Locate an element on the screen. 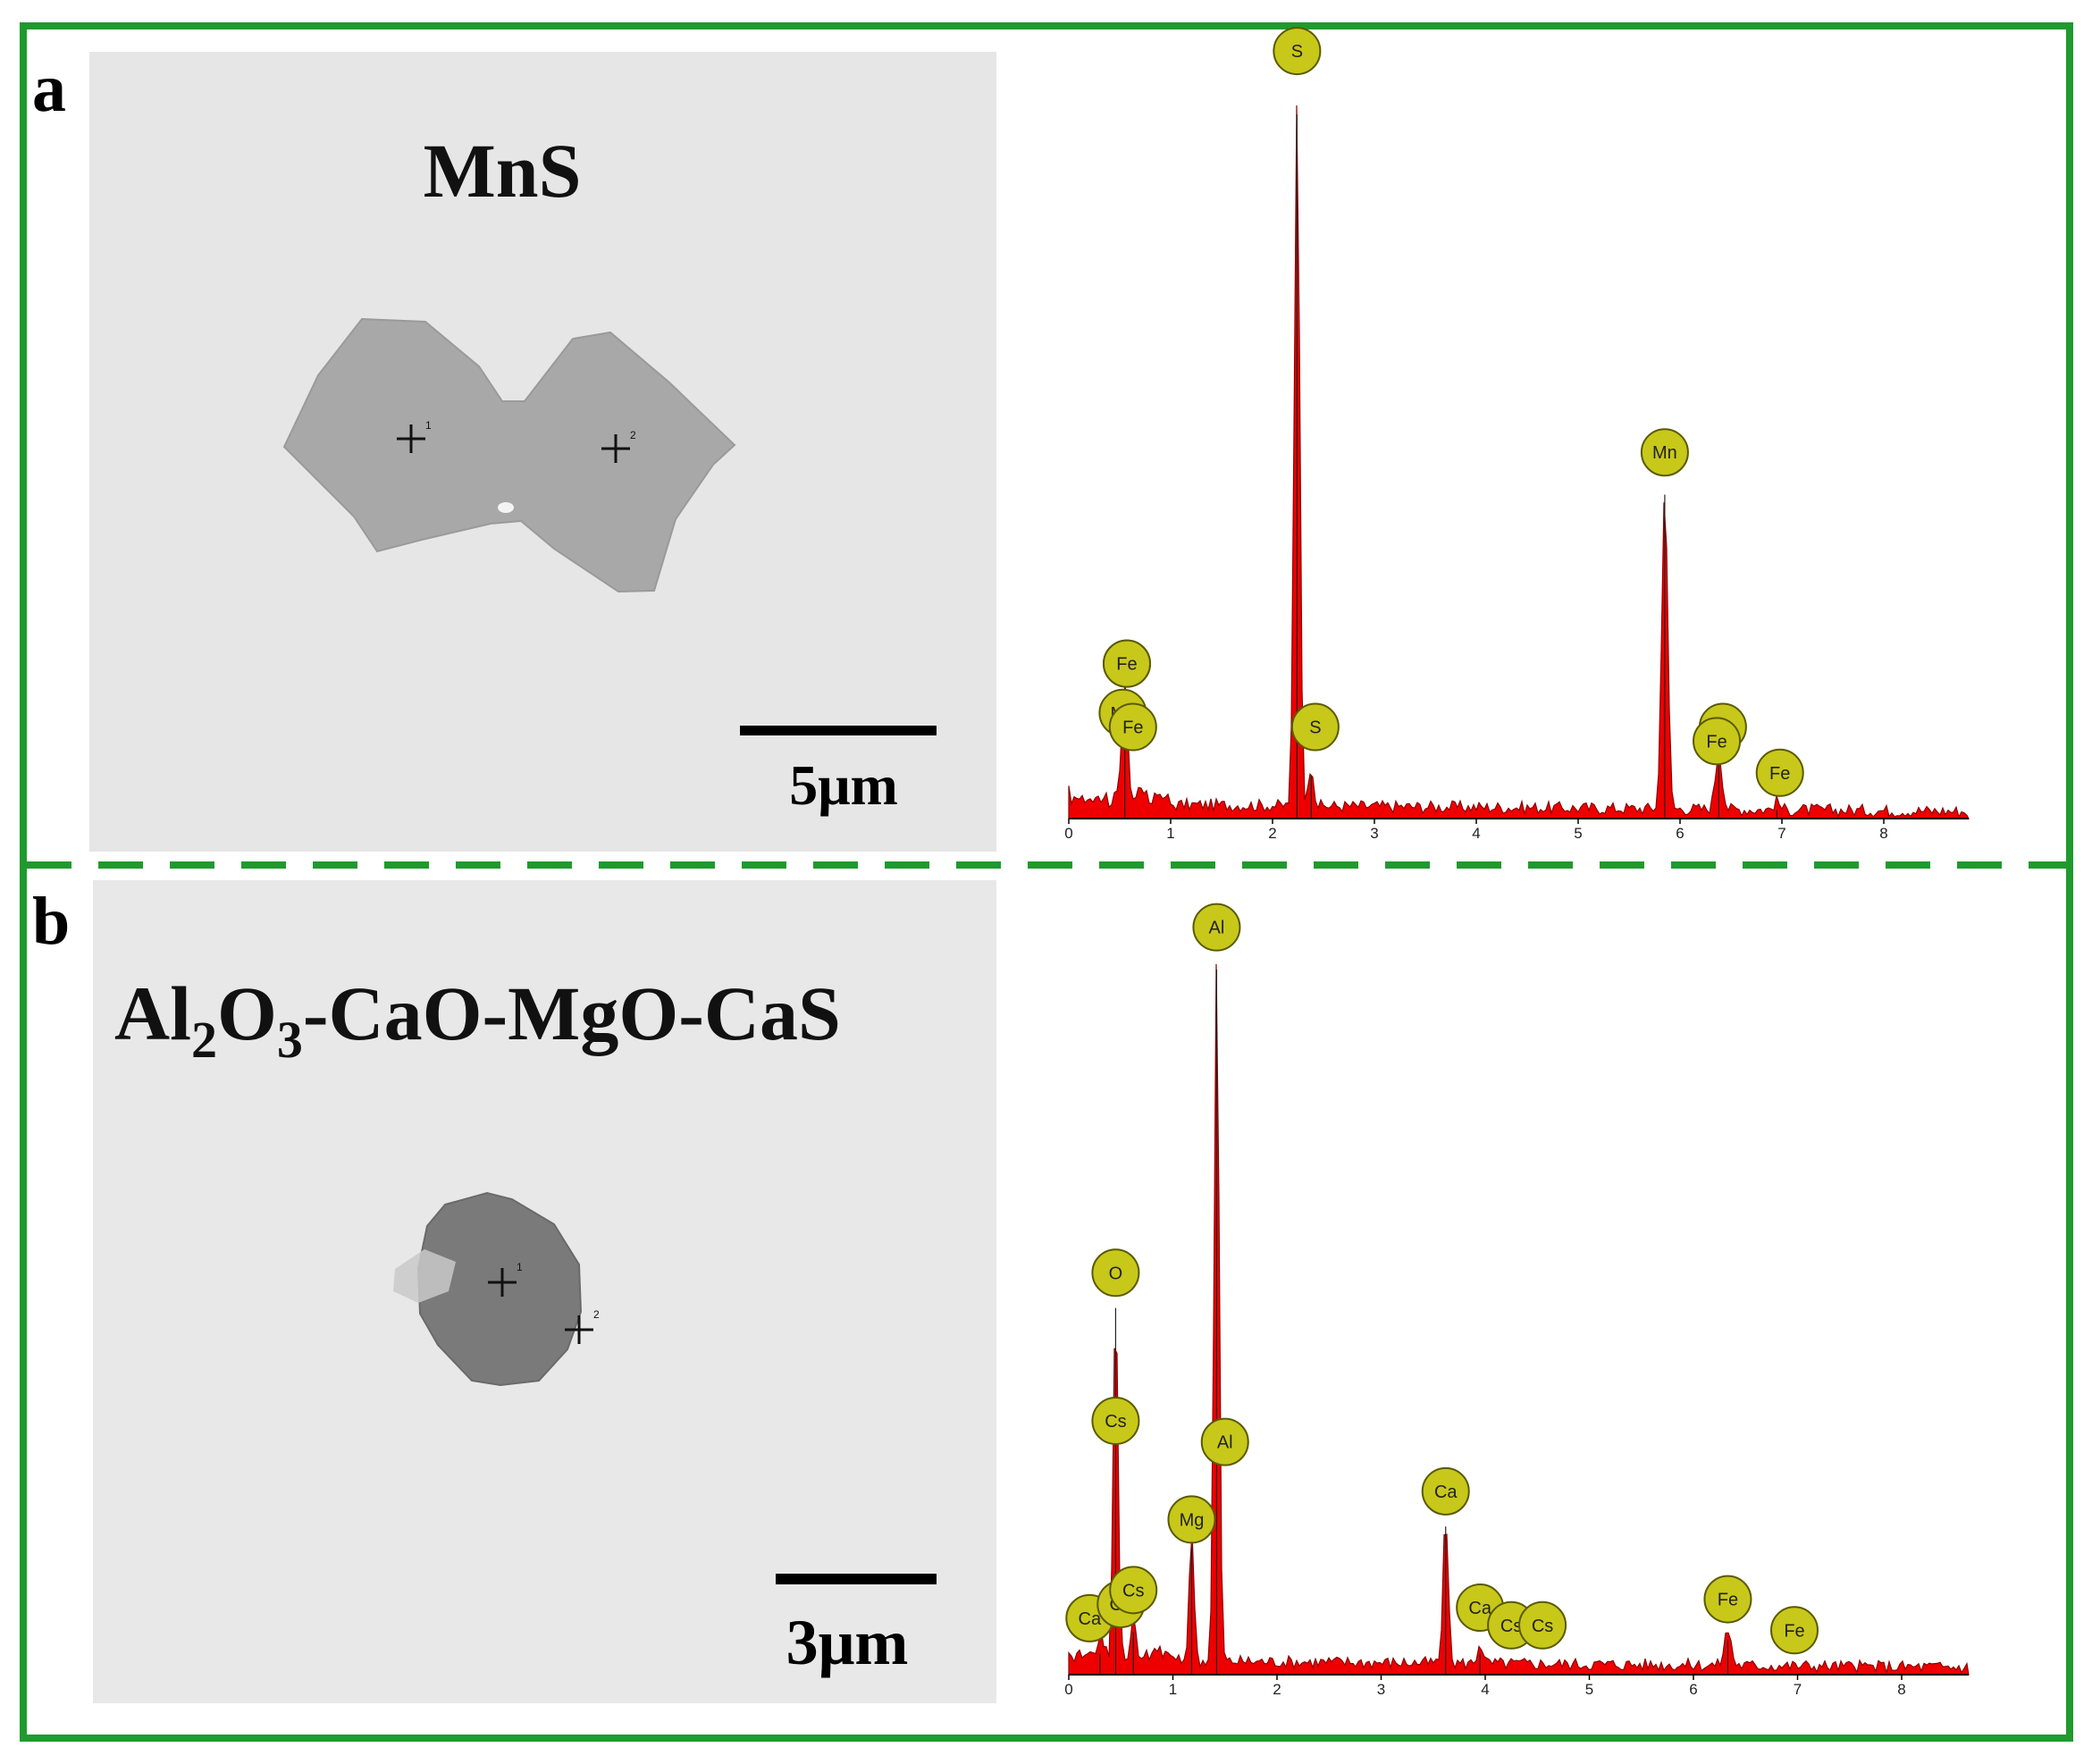 This screenshot has width=2092, height=1764. analysis-point-b2: 2 is located at coordinates (583, 1326).